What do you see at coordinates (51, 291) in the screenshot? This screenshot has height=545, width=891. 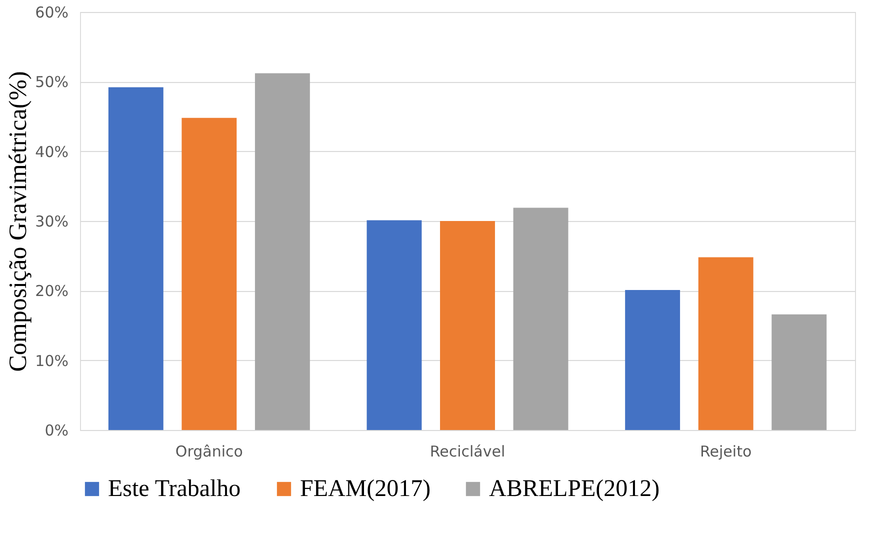 I see `y-tick-label: 20%` at bounding box center [51, 291].